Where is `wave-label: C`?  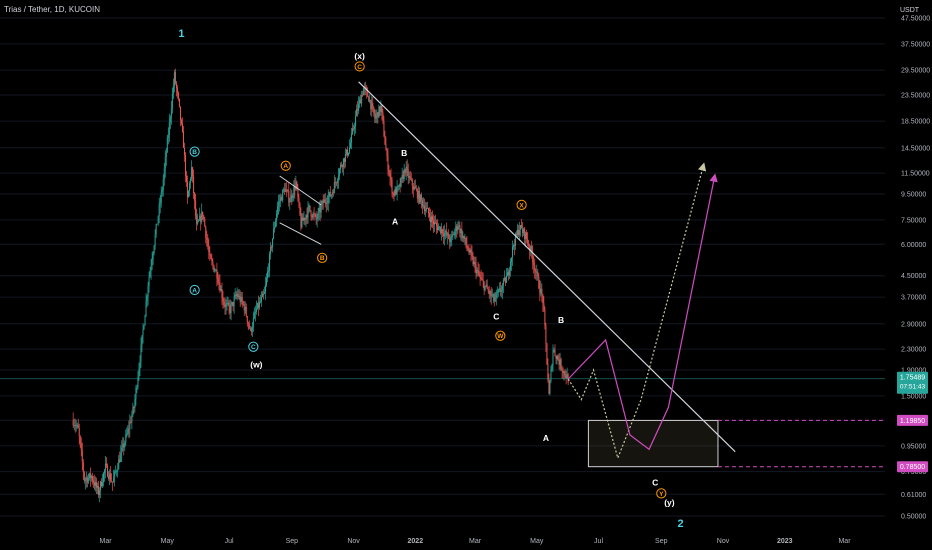 wave-label: C is located at coordinates (359, 67).